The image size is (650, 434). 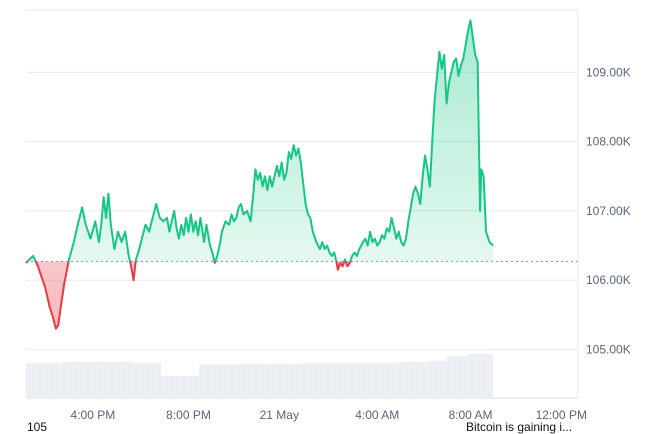 I want to click on y-tick-label: 109.00K, so click(x=608, y=72).